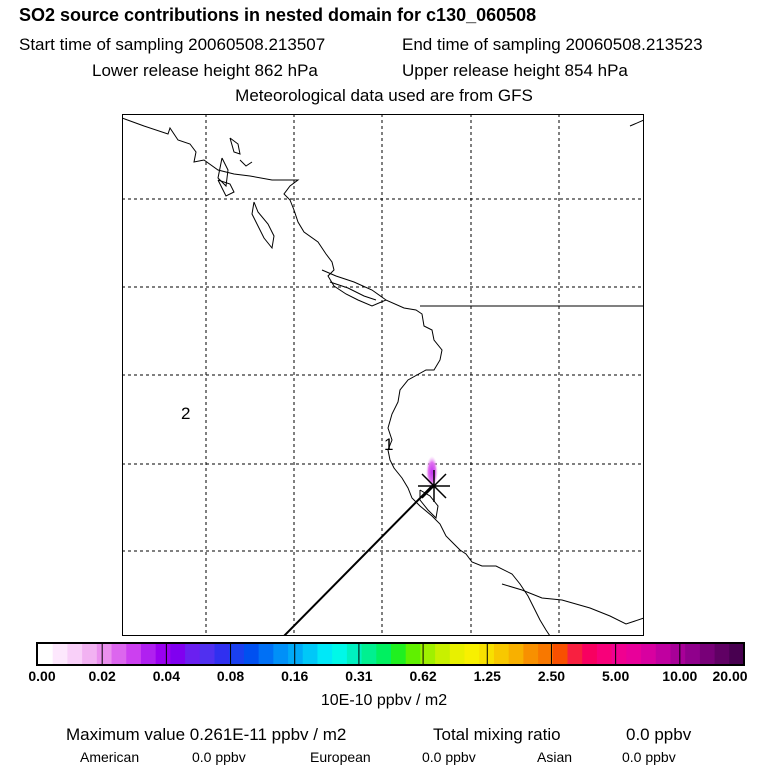 The image size is (768, 768). I want to click on american-label: American, so click(110, 757).